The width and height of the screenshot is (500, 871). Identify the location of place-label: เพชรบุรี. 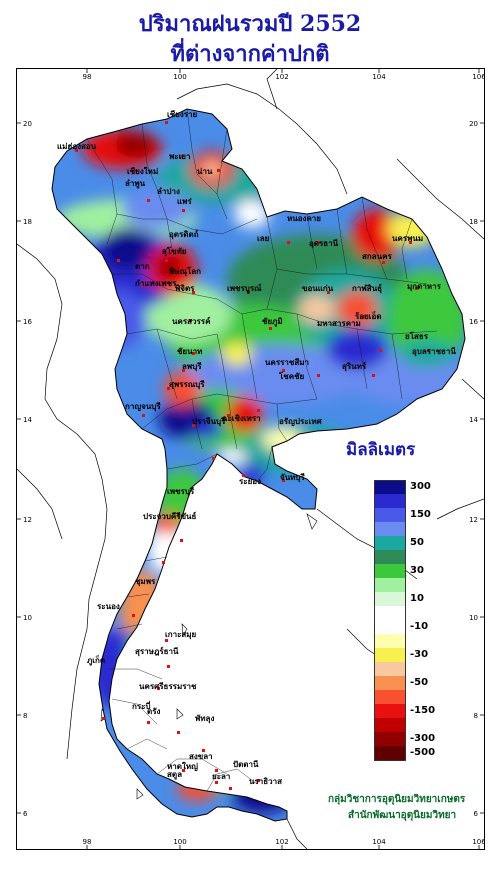
(181, 491).